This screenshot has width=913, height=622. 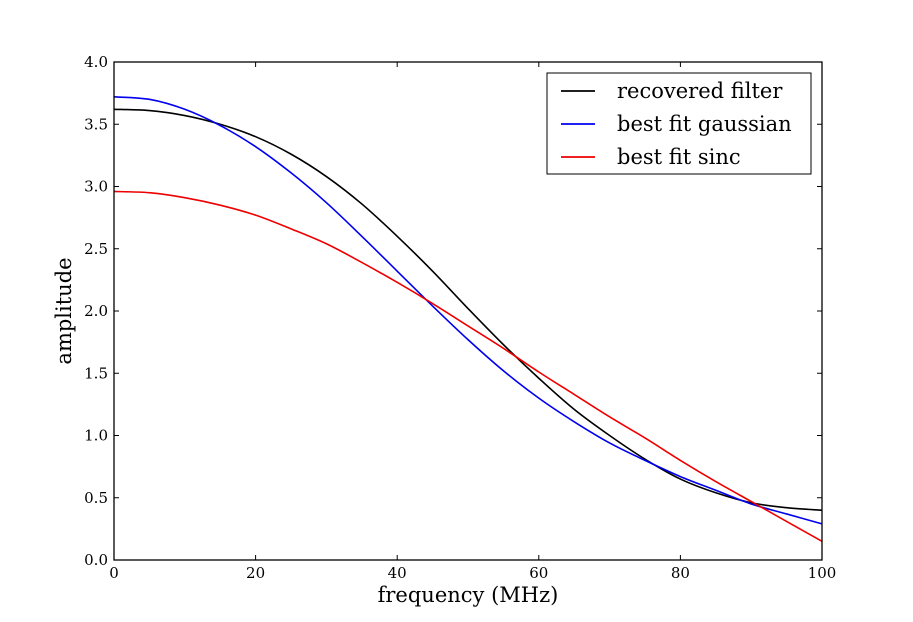 What do you see at coordinates (96, 498) in the screenshot?
I see `y-tick-label: 0.5` at bounding box center [96, 498].